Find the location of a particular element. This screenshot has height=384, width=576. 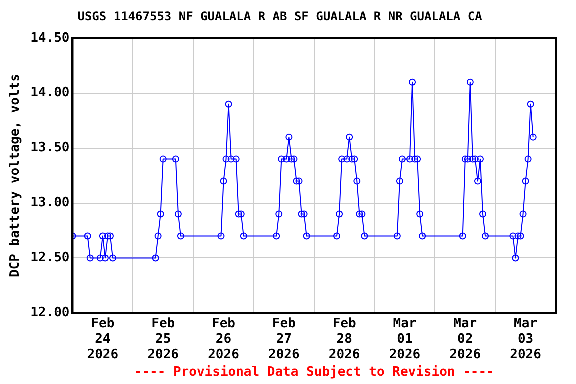

x-tick-label: Feb 27 2026 is located at coordinates (284, 339).